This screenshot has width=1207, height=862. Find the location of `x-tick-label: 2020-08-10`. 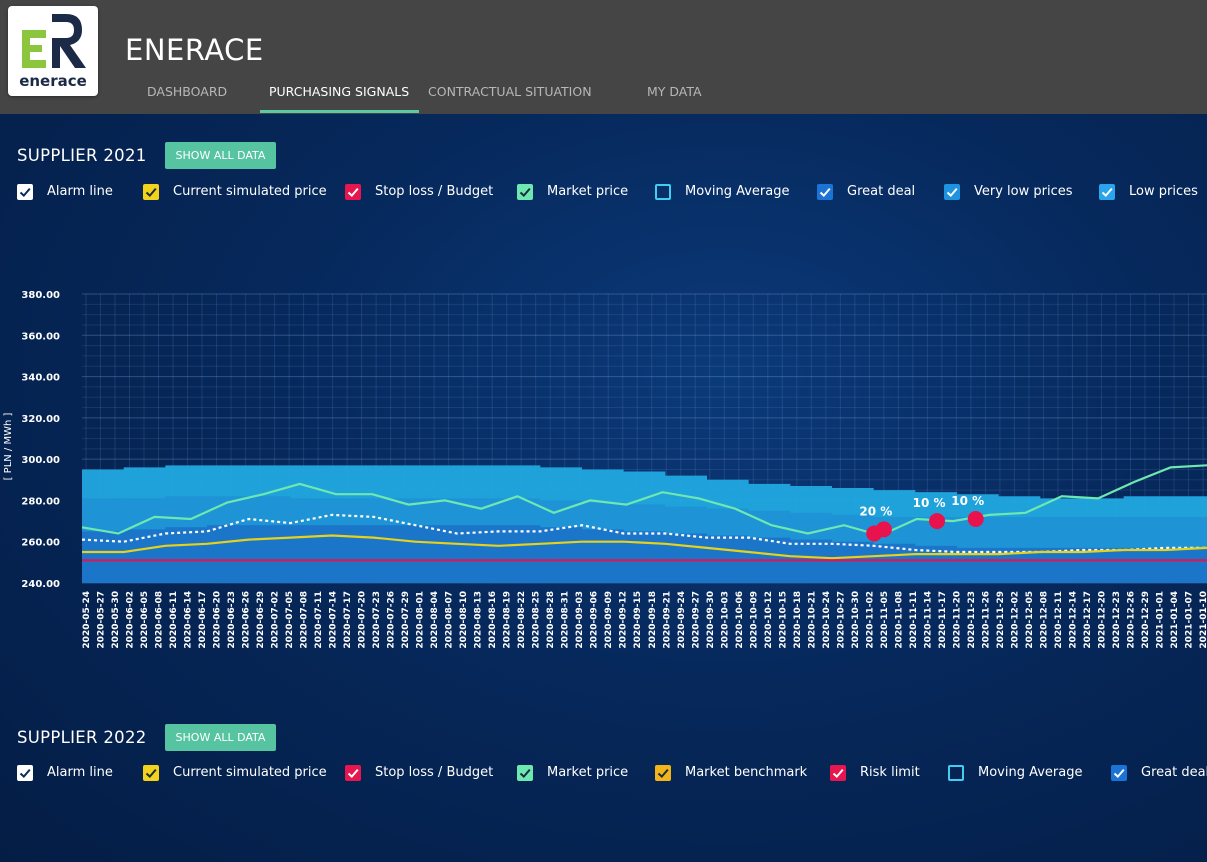

x-tick-label: 2020-08-10 is located at coordinates (464, 620).